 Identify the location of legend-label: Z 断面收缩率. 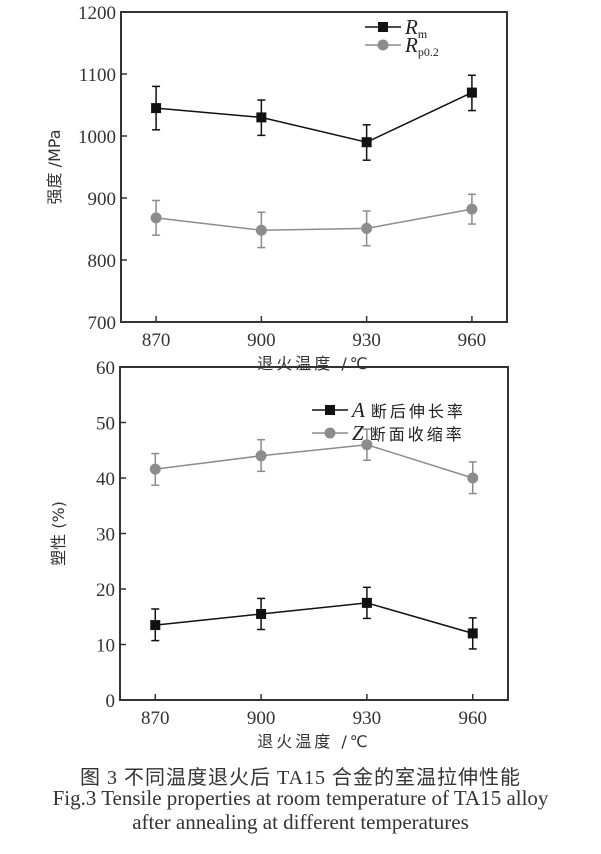
(408, 433).